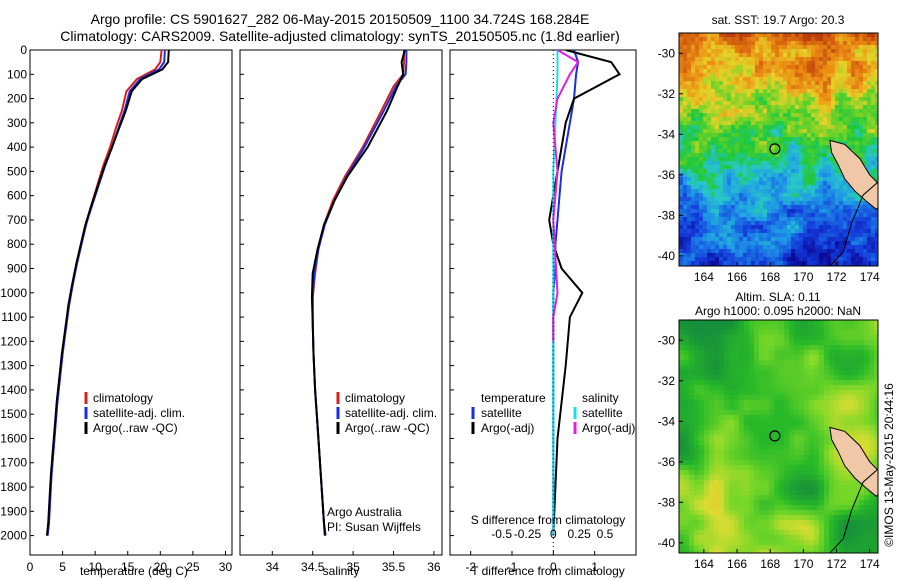 Image resolution: width=900 pixels, height=580 pixels. I want to click on coastline, so click(853, 223).